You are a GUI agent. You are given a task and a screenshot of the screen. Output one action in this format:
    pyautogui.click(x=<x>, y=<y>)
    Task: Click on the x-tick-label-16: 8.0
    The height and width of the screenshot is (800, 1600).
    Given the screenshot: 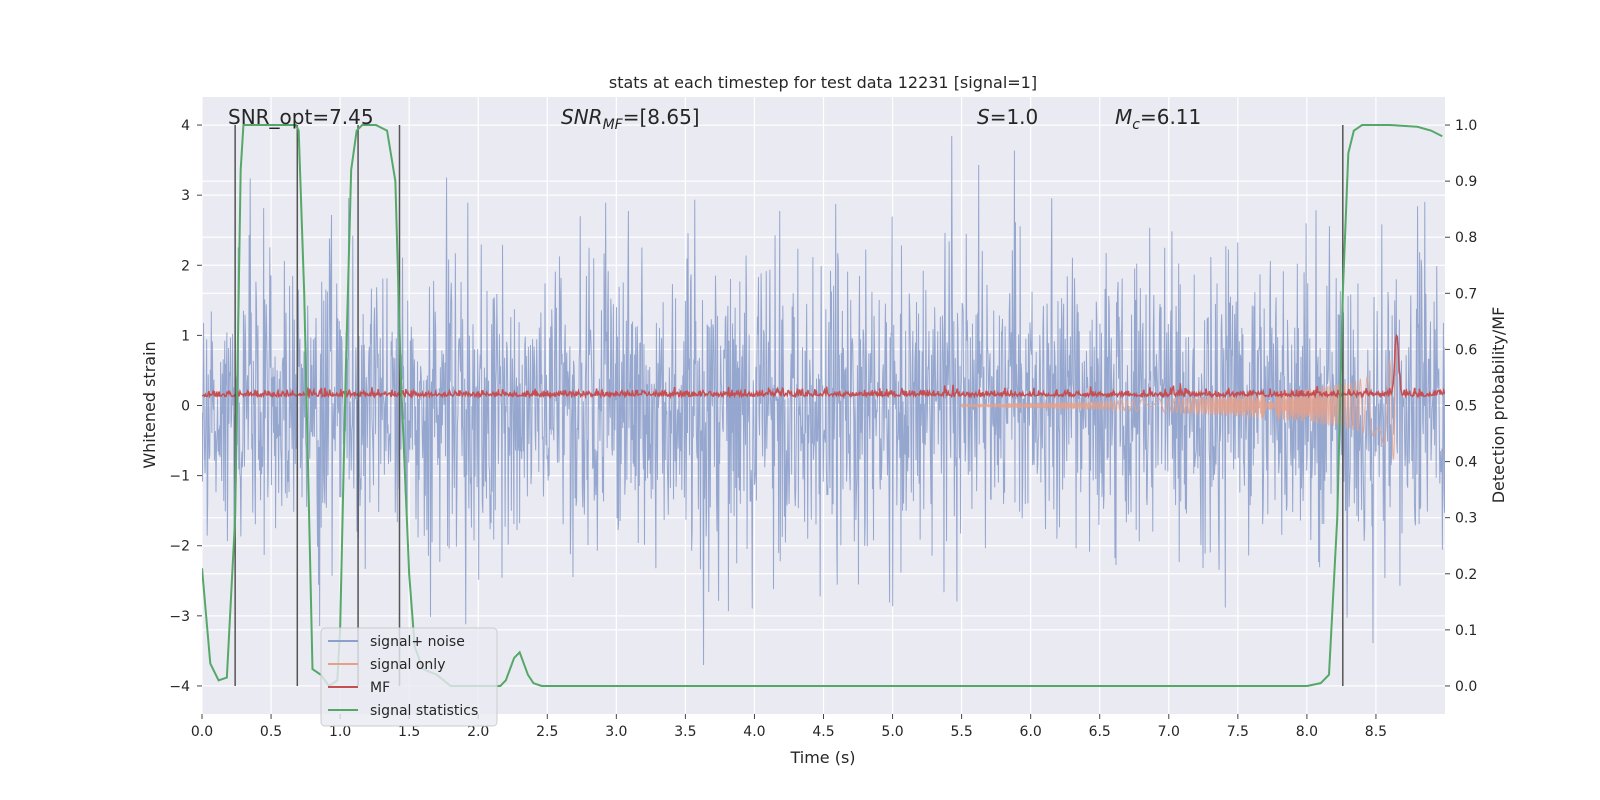 What is the action you would take?
    pyautogui.click(x=1307, y=732)
    